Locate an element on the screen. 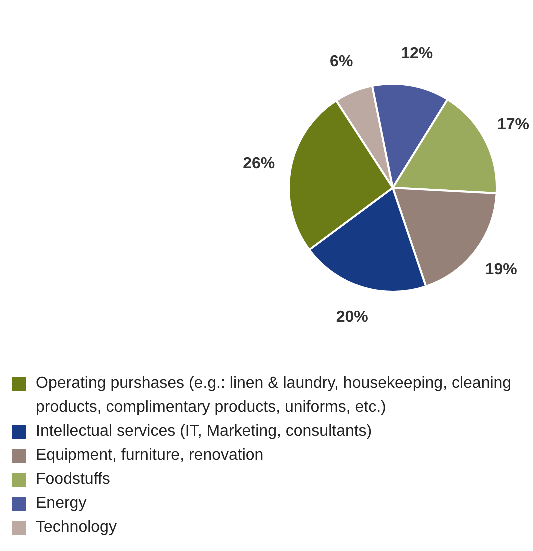 The height and width of the screenshot is (551, 533). legend-label: Technology is located at coordinates (76, 528).